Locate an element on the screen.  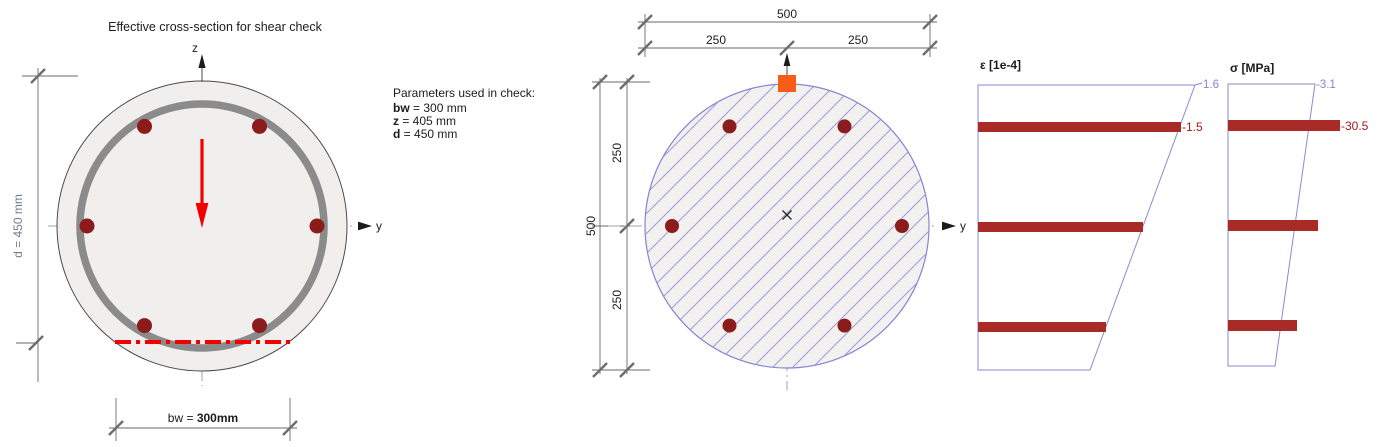
strain-top-value: 1.6 is located at coordinates (1211, 85).